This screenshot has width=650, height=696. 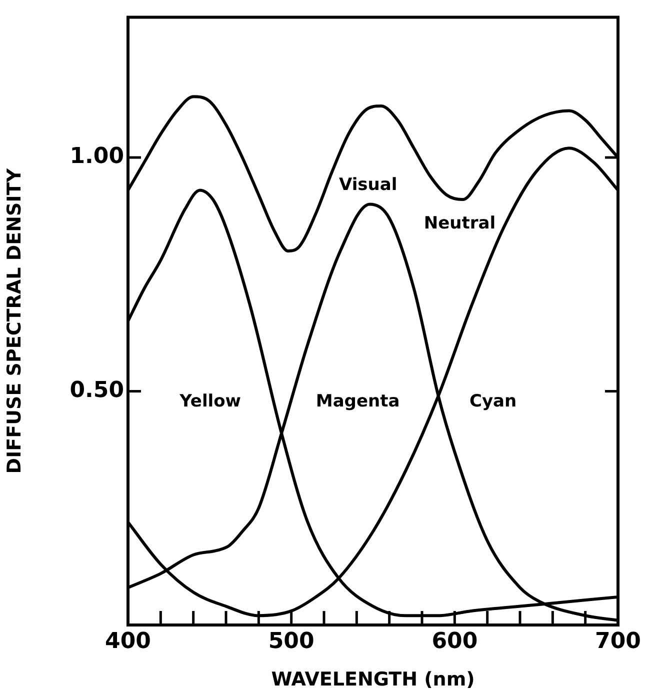 I want to click on y-tick-label: 0.50, so click(x=97, y=390).